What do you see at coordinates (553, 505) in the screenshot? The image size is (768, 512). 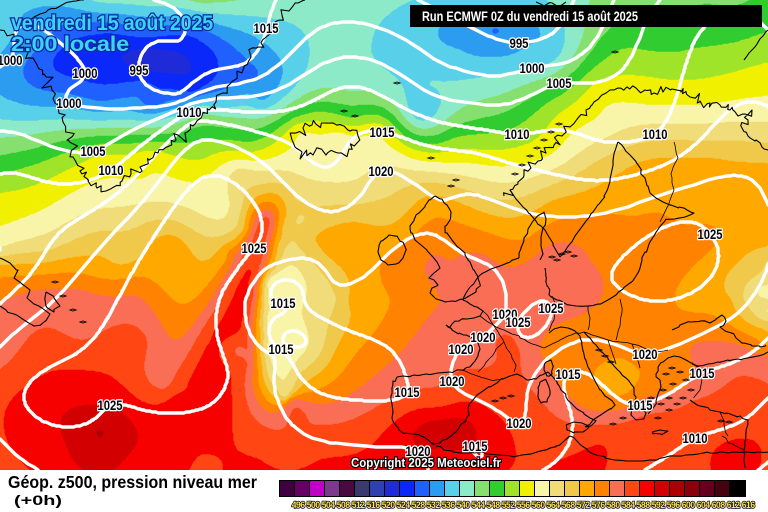 I see `svg-text: 564` at bounding box center [553, 505].